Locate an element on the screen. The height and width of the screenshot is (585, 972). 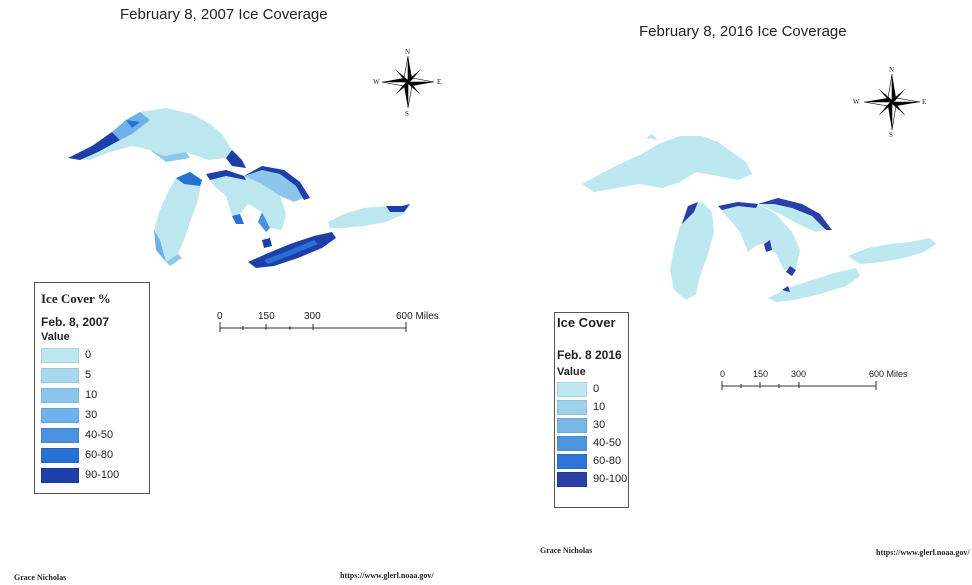
legend-row: 5 is located at coordinates (95, 375).